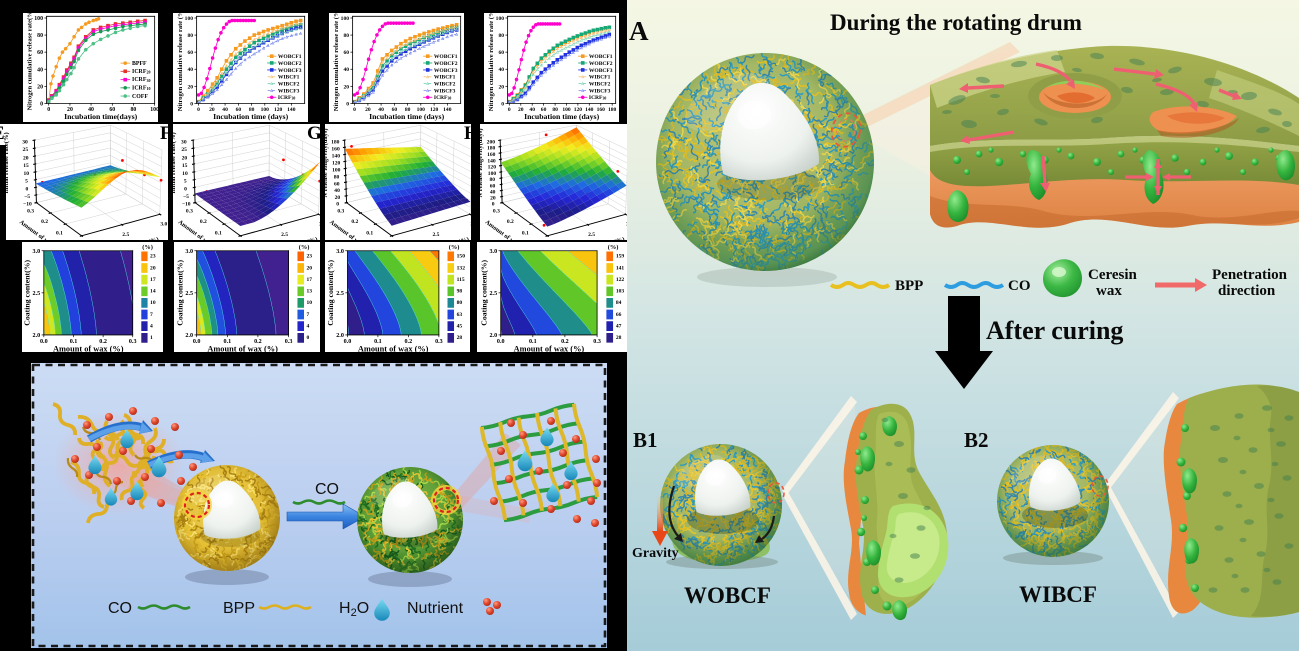 Image resolution: width=1299 pixels, height=651 pixels. What do you see at coordinates (460, 327) in the screenshot?
I see `svg-text: 45` at bounding box center [460, 327].